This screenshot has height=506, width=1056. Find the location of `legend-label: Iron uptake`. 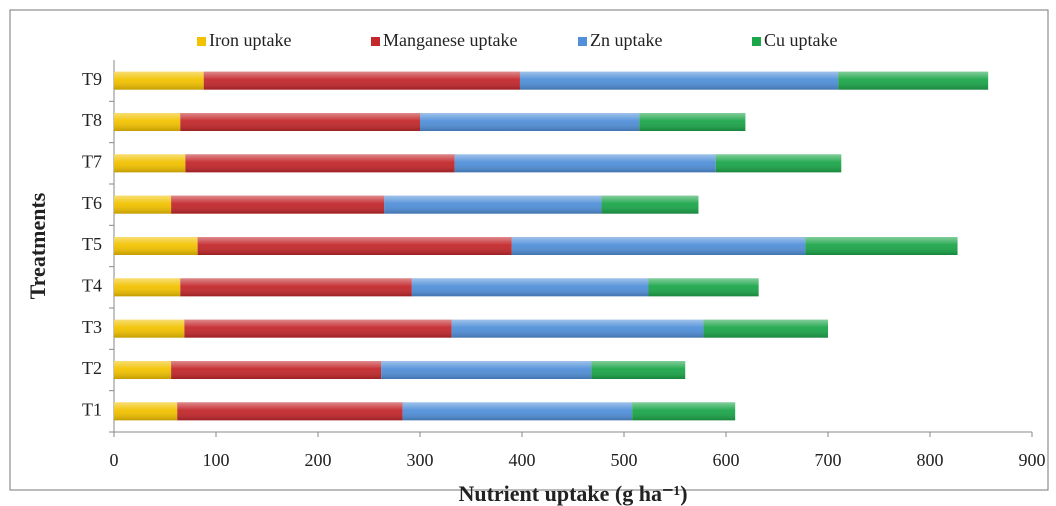

legend-label: Iron uptake is located at coordinates (250, 40).